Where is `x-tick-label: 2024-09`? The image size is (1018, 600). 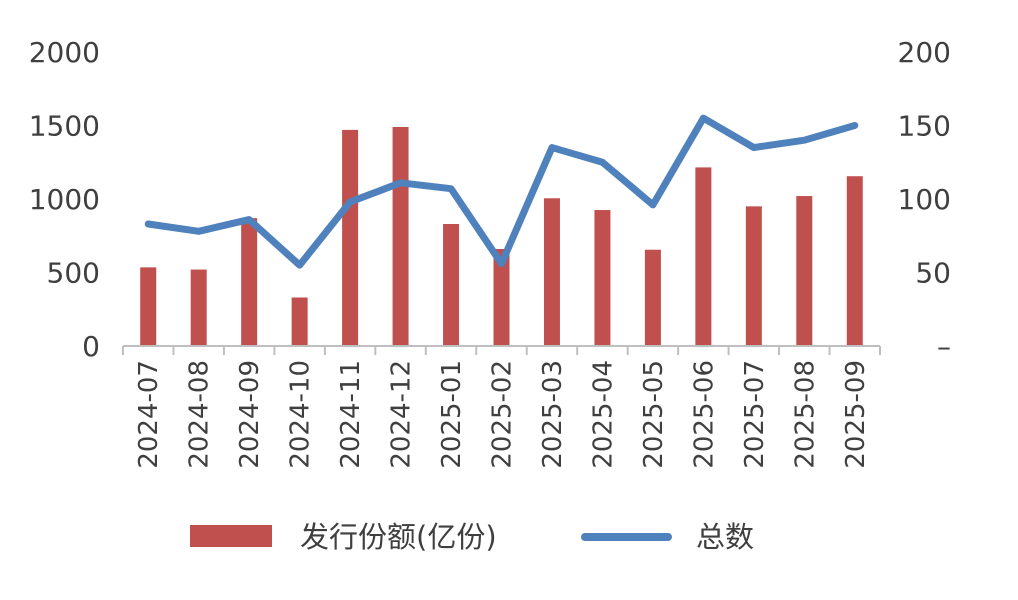
x-tick-label: 2024-09 is located at coordinates (250, 414).